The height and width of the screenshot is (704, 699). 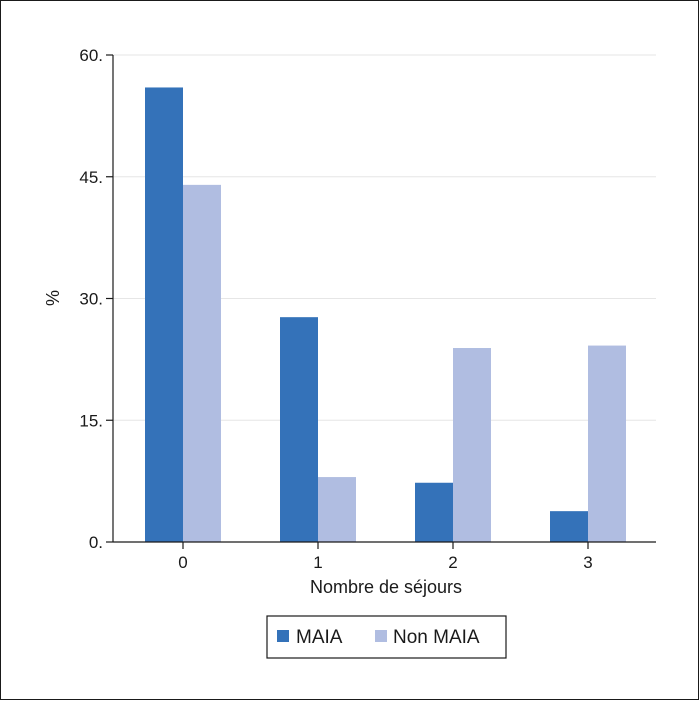 I want to click on x-tick-labels: 0 1 2 3, so click(x=385, y=562).